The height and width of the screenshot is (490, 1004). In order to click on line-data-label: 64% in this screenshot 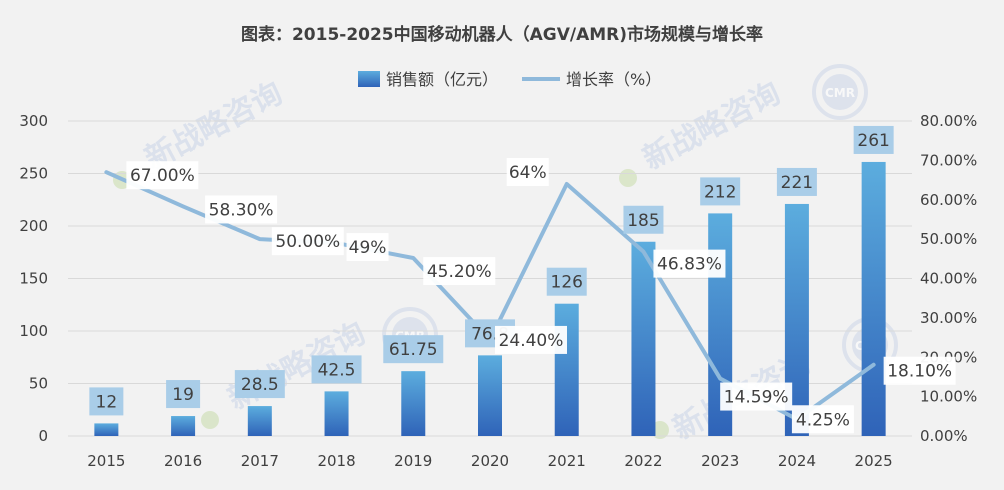, I will do `click(527, 172)`.